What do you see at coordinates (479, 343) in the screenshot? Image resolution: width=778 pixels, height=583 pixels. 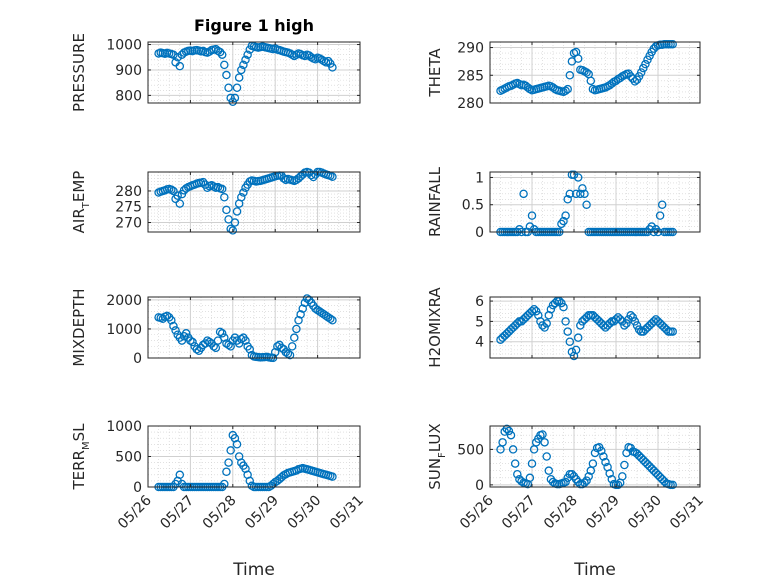 I see `y-tick-label: 4` at bounding box center [479, 343].